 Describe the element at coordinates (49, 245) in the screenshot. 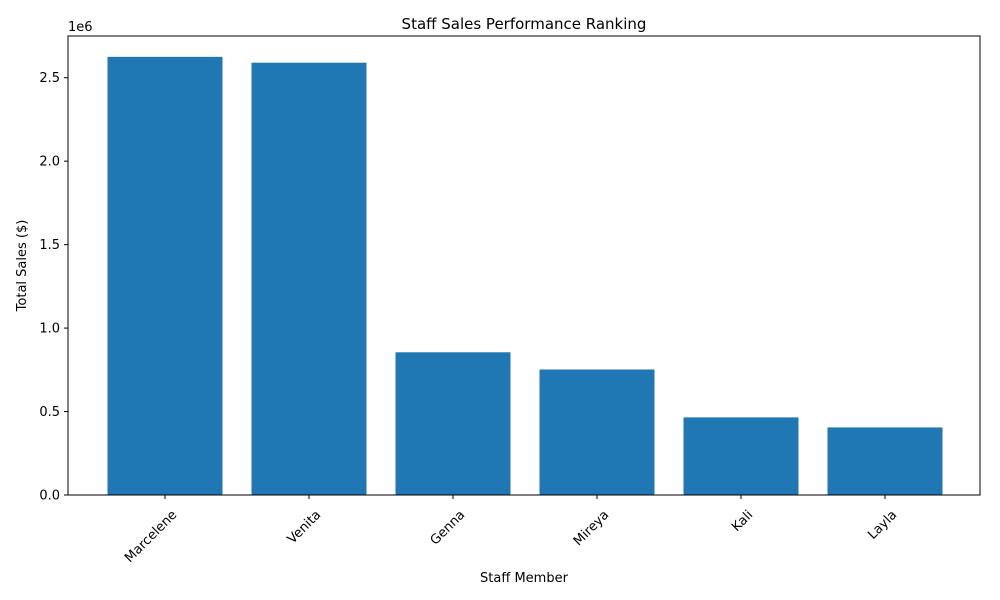

I see `y-tick-label: 1.5` at that location.